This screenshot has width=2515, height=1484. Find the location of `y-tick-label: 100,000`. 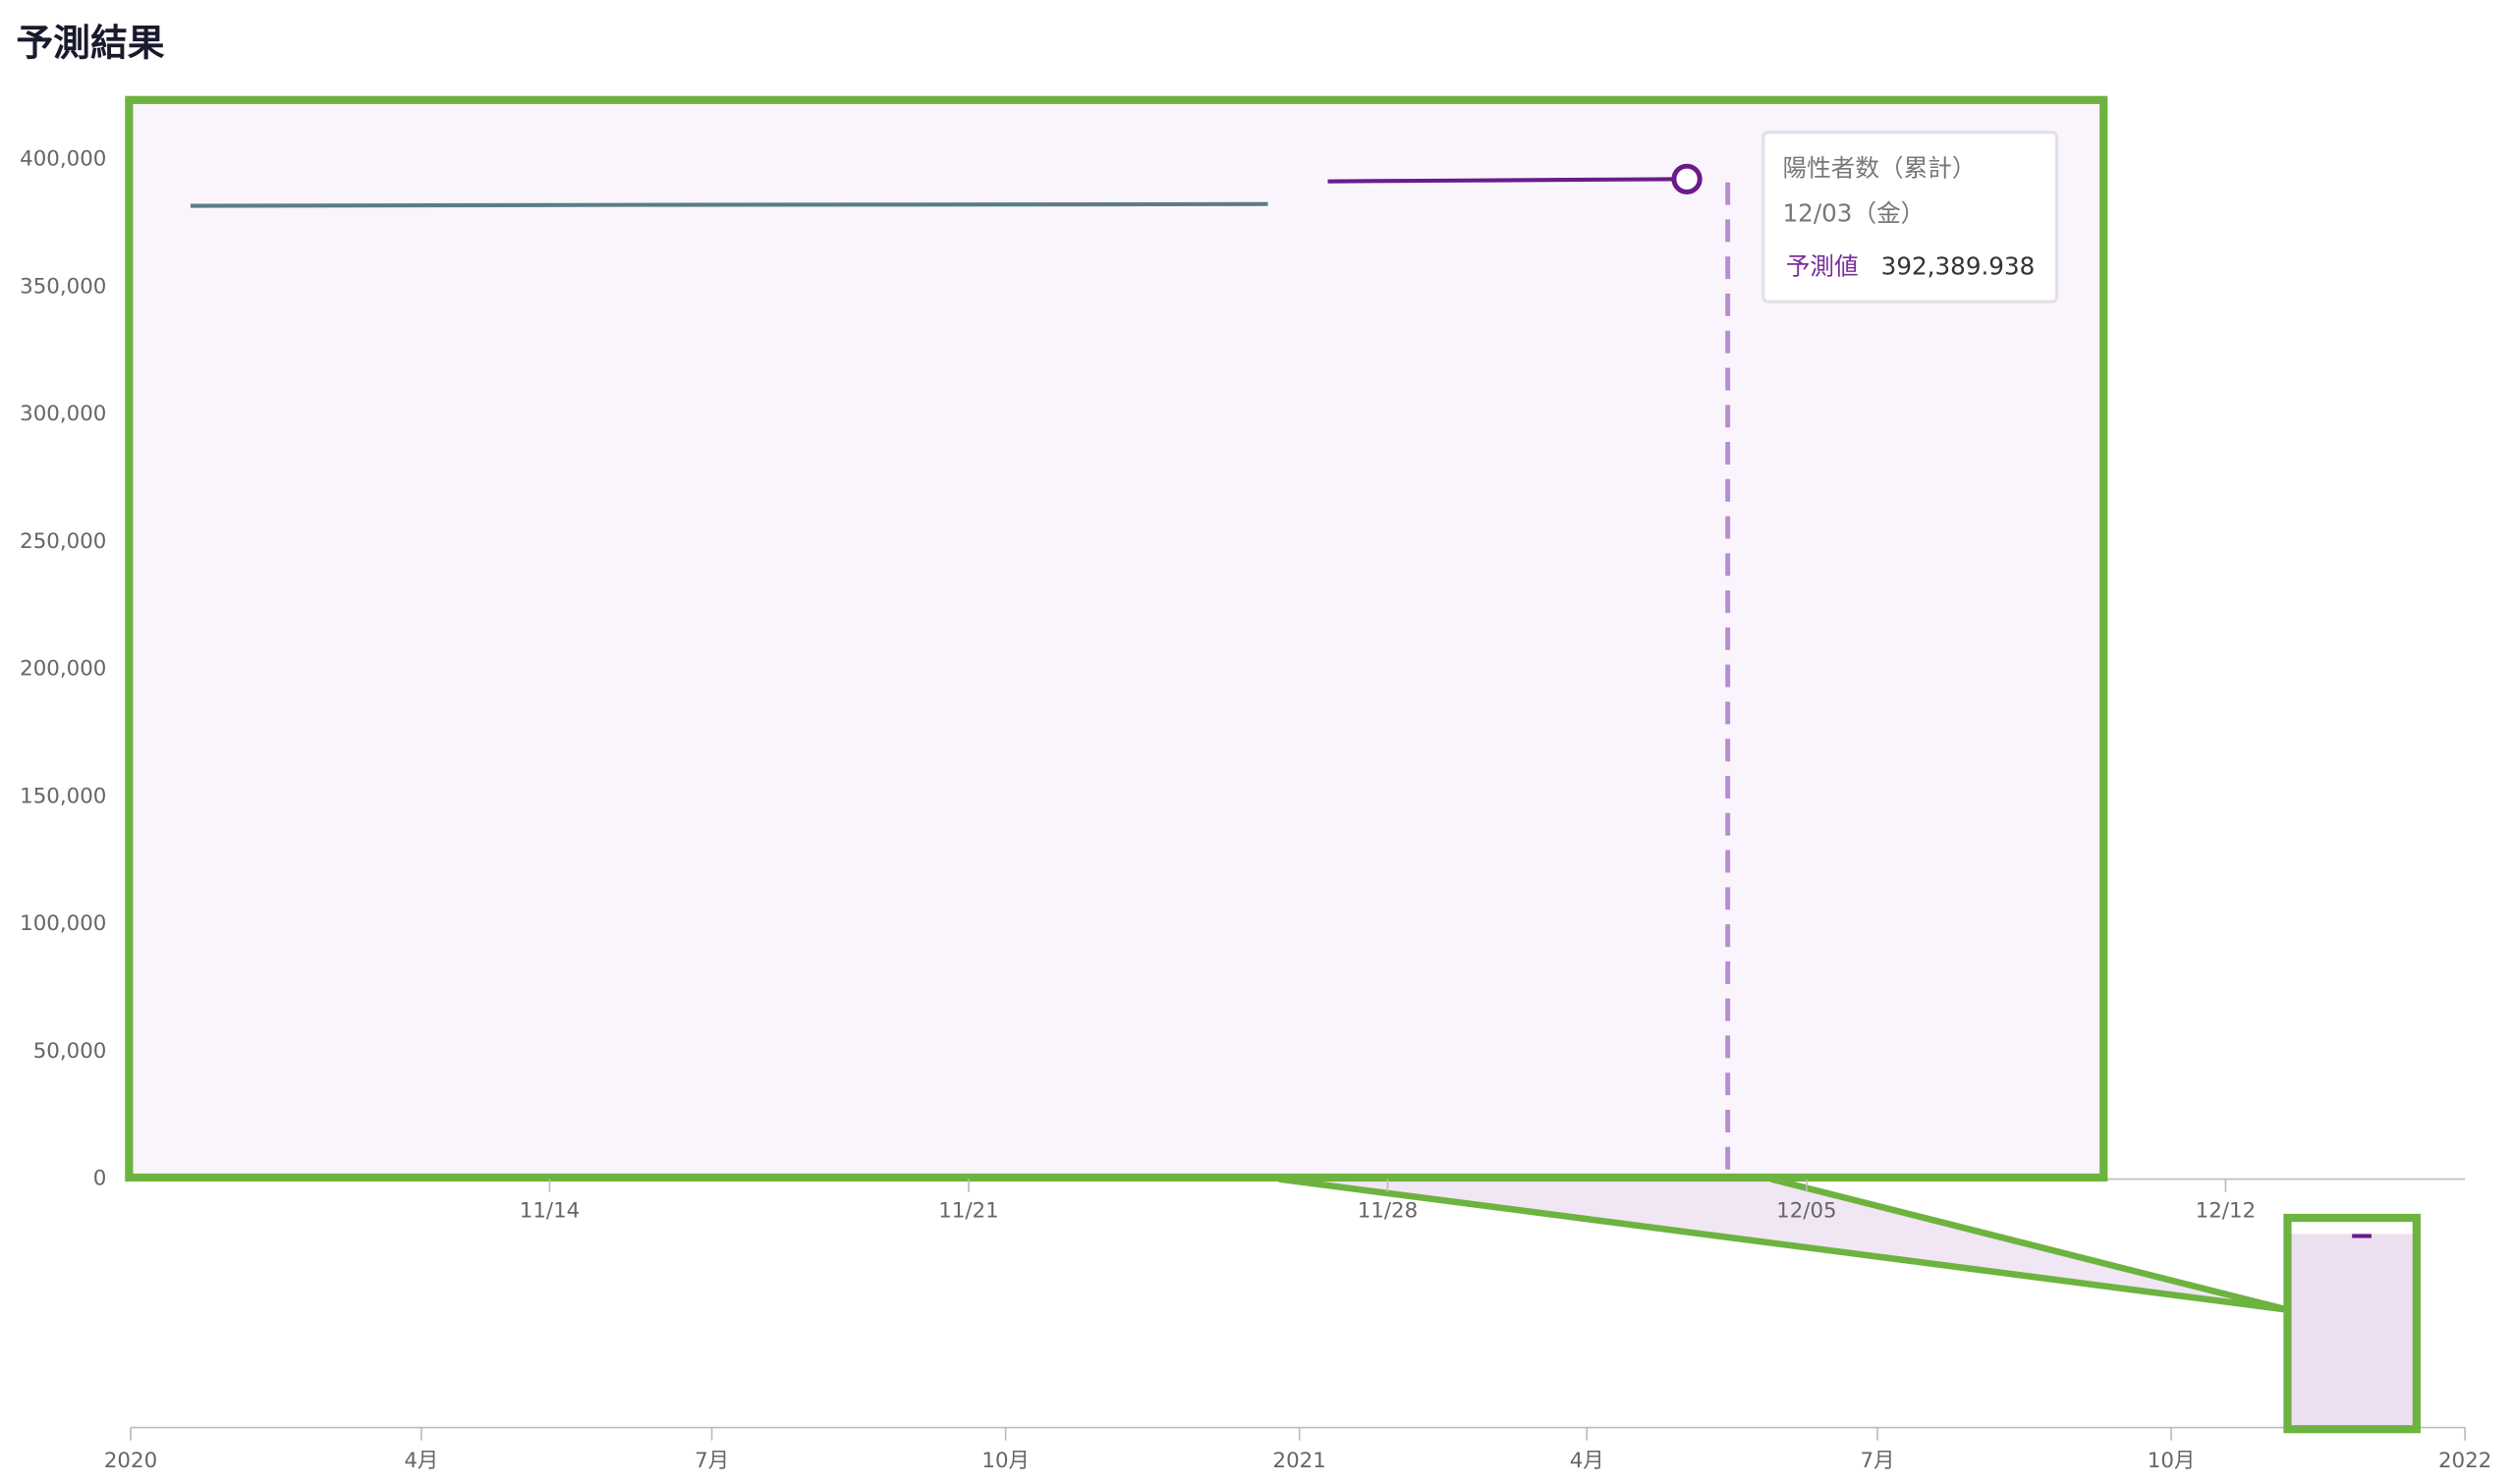

y-tick-label: 100,000 is located at coordinates (63, 923).